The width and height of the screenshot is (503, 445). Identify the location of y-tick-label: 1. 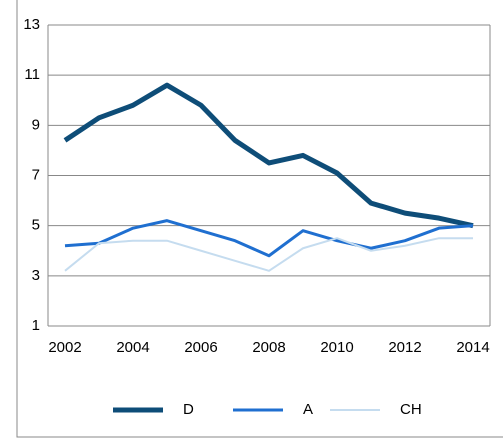
(36, 325).